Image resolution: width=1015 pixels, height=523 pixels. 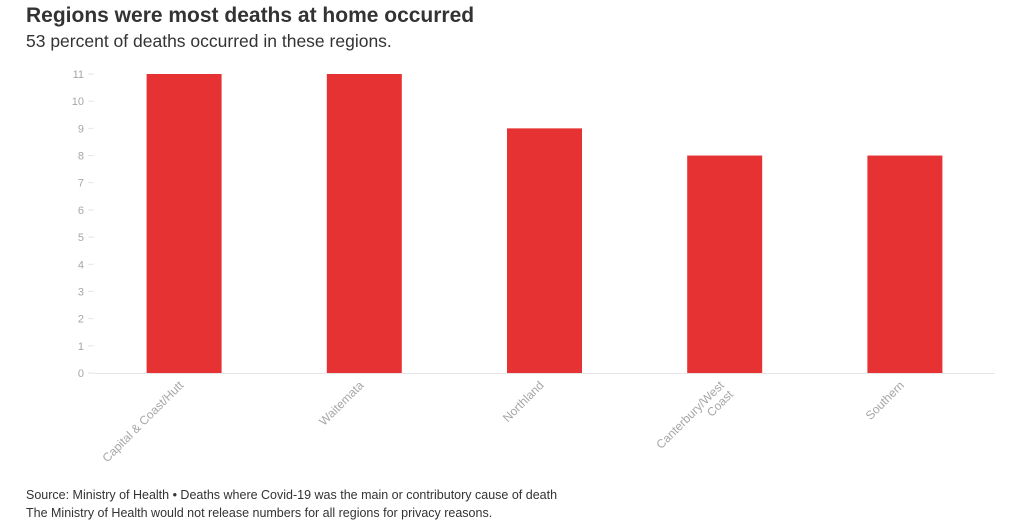 I want to click on y-tick-label: 0, so click(x=81, y=374).